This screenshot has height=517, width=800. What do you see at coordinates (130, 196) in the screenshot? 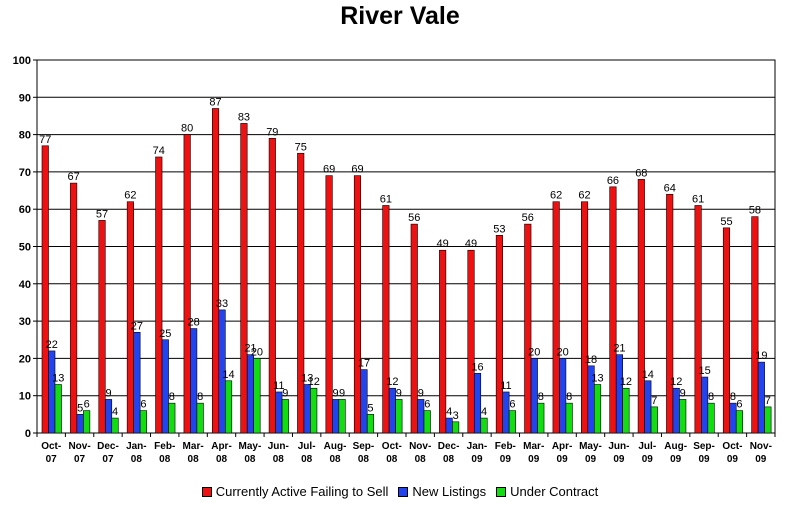
I see `data-label: 62` at bounding box center [130, 196].